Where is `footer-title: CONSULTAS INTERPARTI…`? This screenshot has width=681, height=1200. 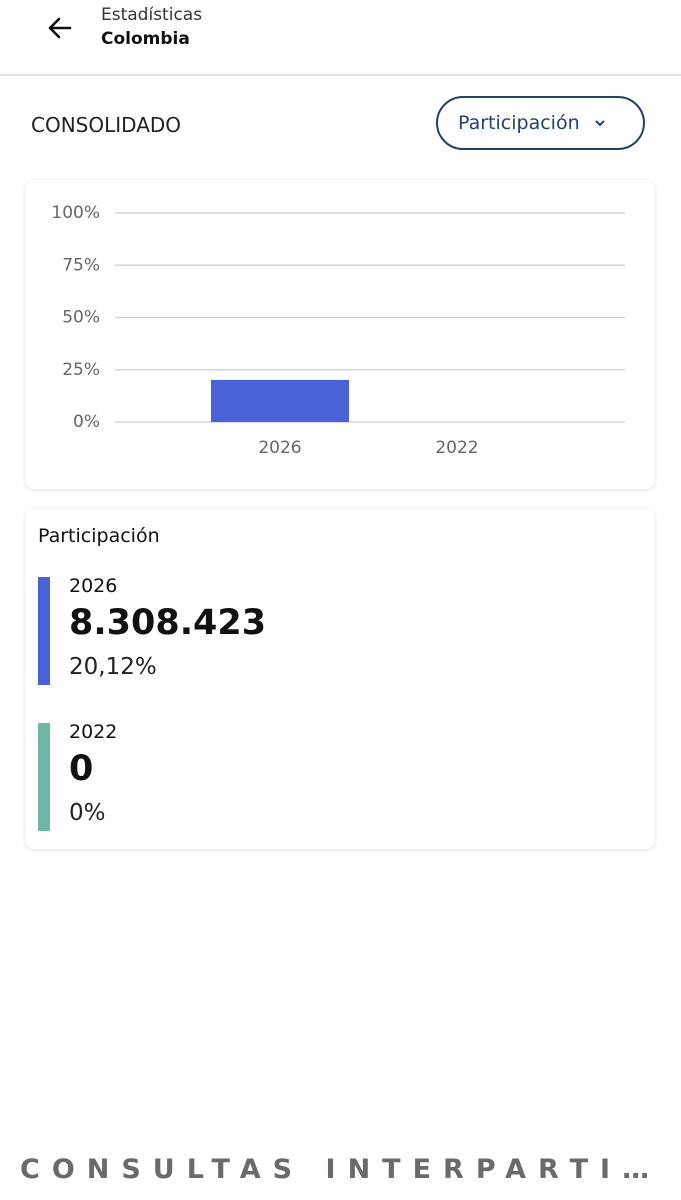 footer-title: CONSULTAS INTERPARTI… is located at coordinates (341, 1169).